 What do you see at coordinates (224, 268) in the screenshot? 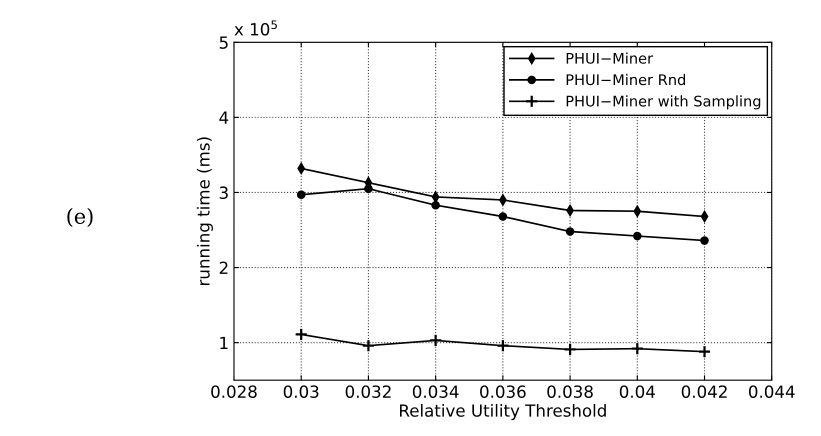
I see `y-tick-label: 2` at bounding box center [224, 268].